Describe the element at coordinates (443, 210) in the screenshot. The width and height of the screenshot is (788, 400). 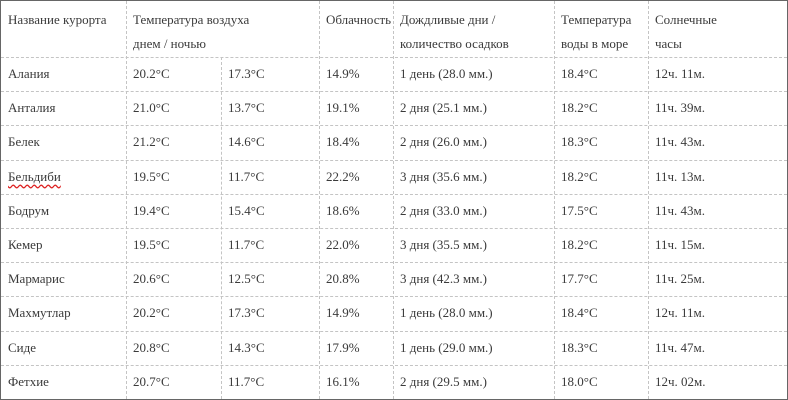
I see `cell-text: 2 дня (33.0 мм.)` at that location.